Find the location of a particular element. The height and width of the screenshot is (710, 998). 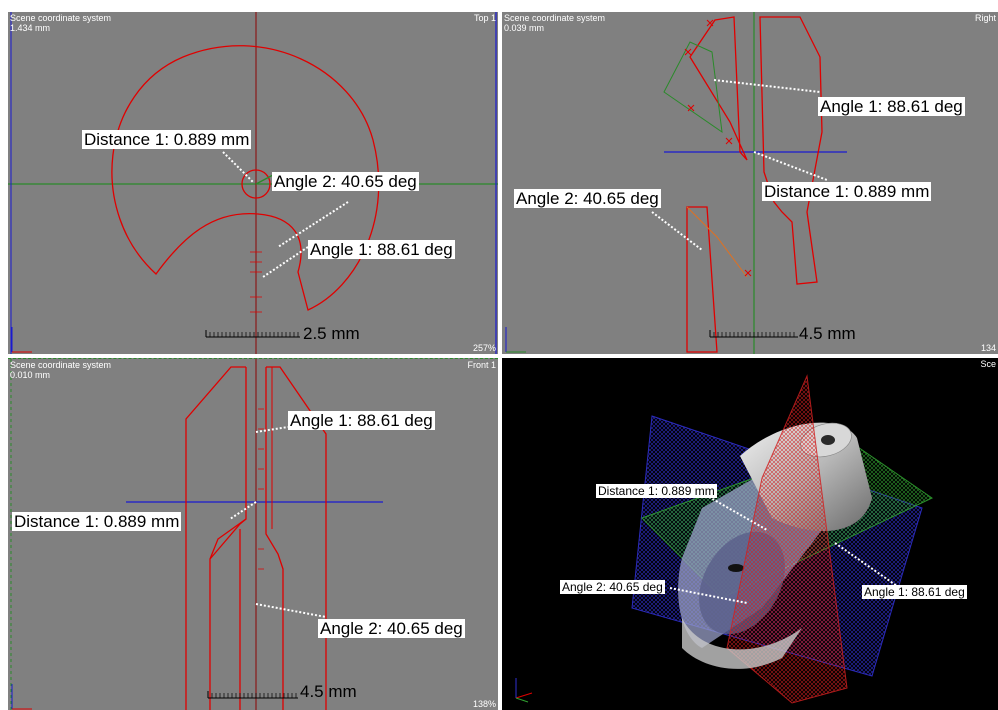

zoom-readout: 138% is located at coordinates (484, 704).